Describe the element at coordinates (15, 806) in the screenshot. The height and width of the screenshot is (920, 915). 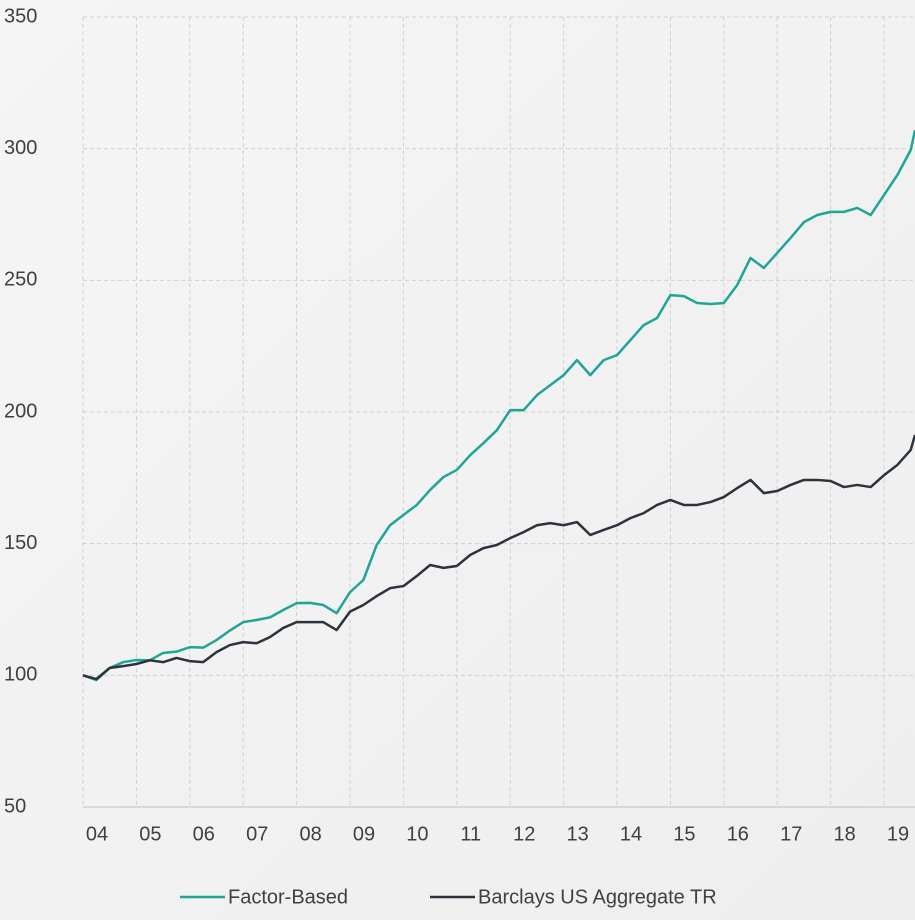
I see `y-tick-label: 50` at that location.